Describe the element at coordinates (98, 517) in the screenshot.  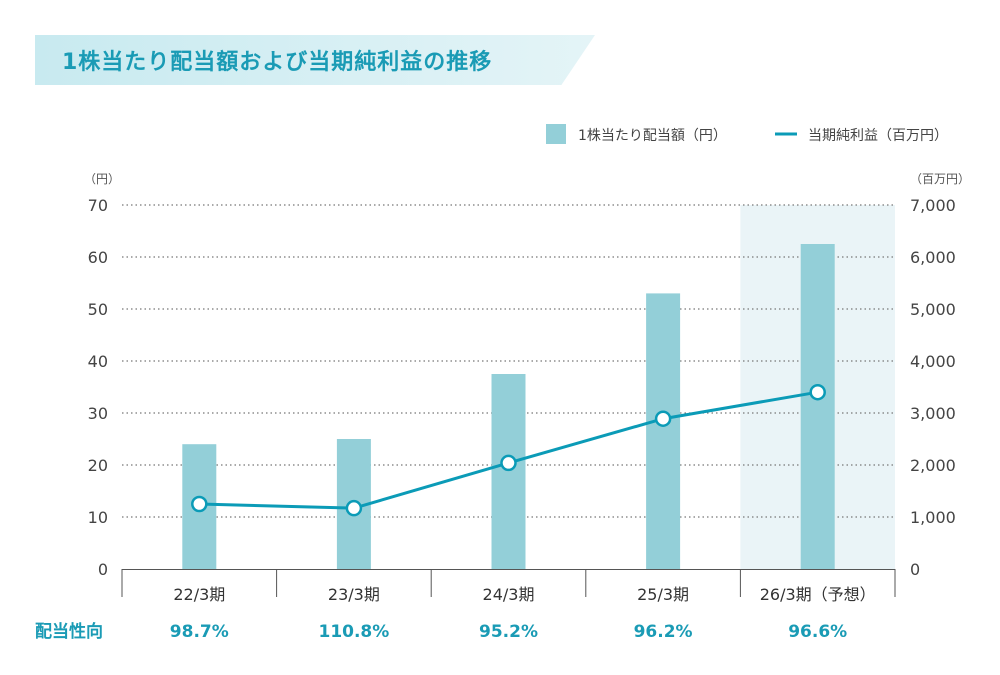
I see `left-tick-label: 10` at that location.